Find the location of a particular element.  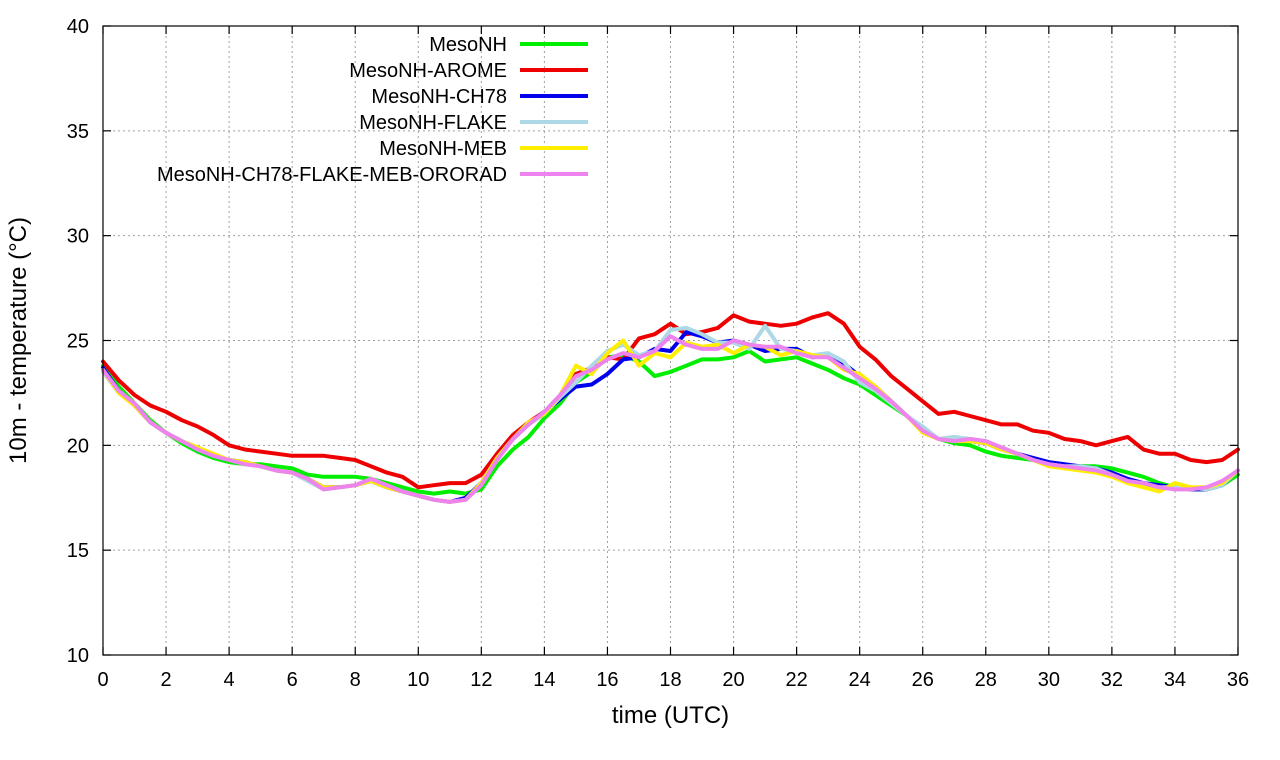

x-tick-label: 2 is located at coordinates (165, 680).